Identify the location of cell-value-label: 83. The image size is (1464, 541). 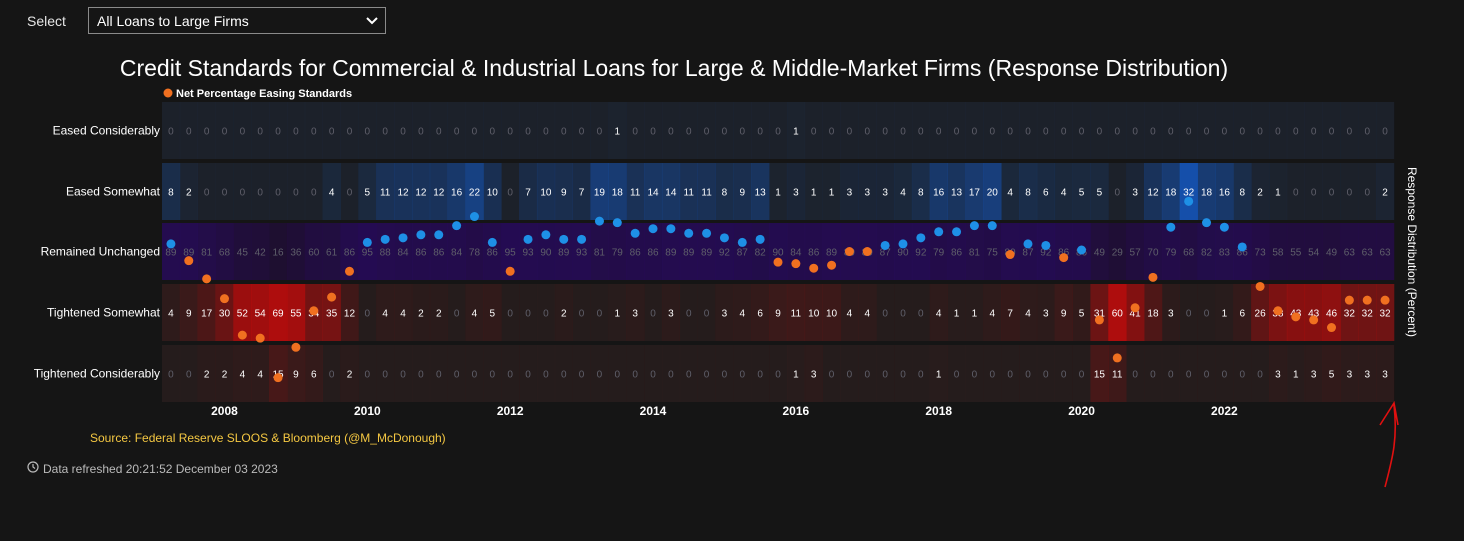
(1225, 253).